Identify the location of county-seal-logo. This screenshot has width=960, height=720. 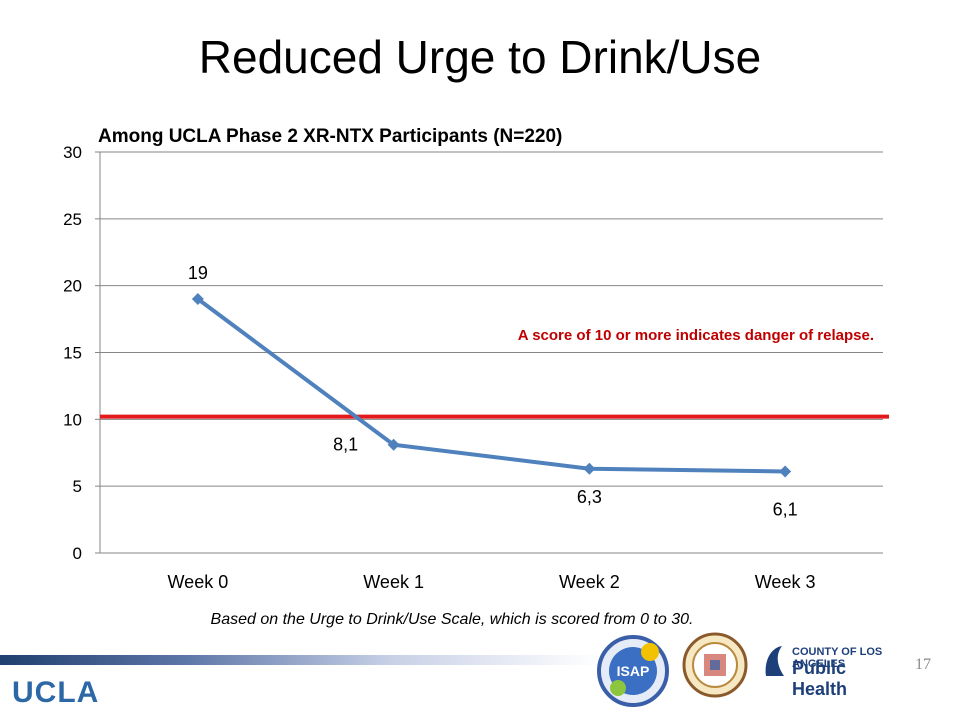
(715, 665).